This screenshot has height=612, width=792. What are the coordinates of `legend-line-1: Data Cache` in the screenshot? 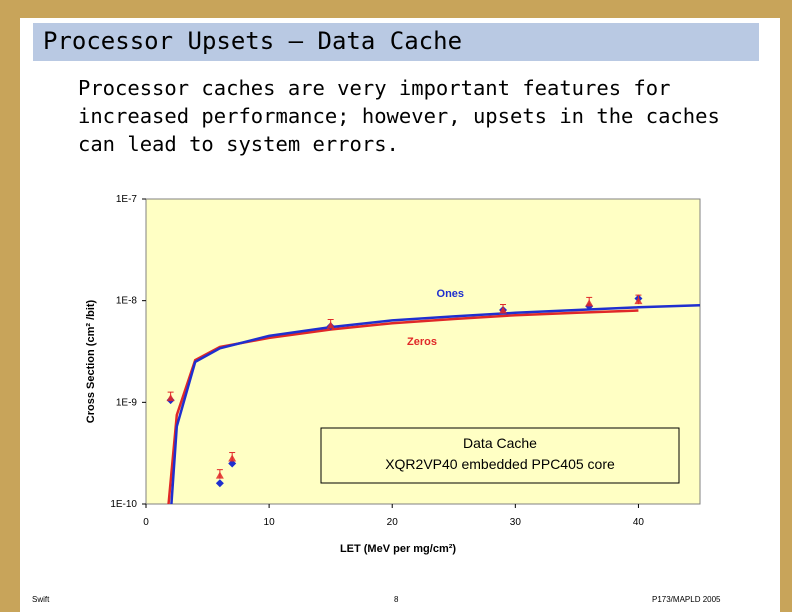 It's located at (500, 443).